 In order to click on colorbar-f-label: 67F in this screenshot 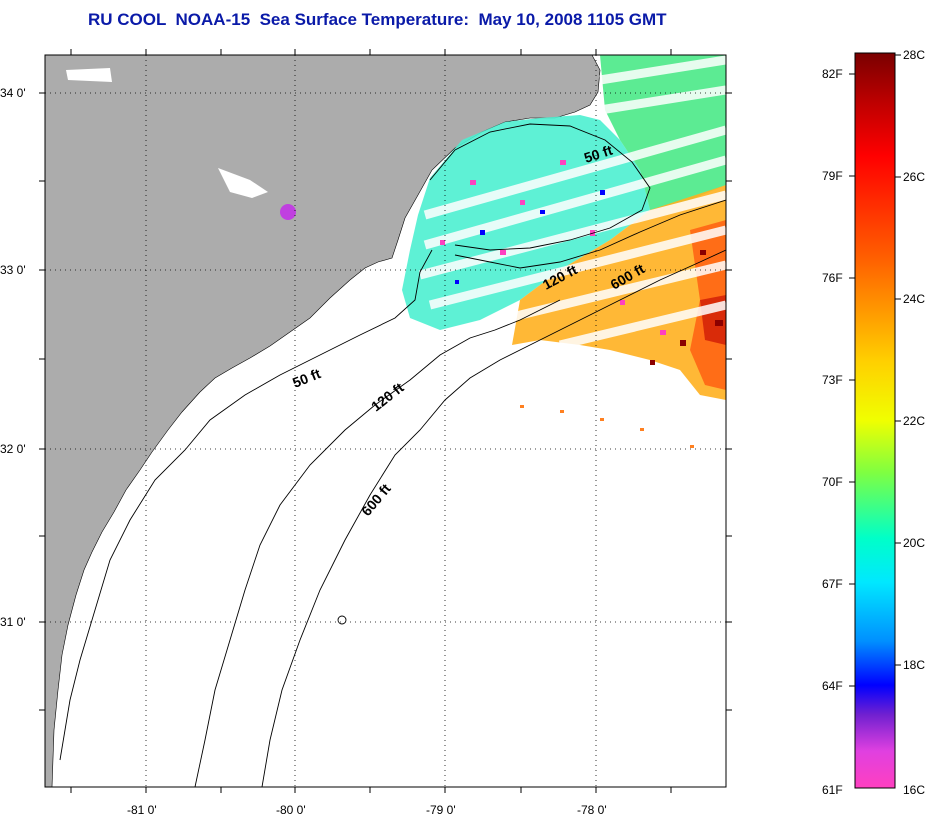, I will do `click(832, 584)`.